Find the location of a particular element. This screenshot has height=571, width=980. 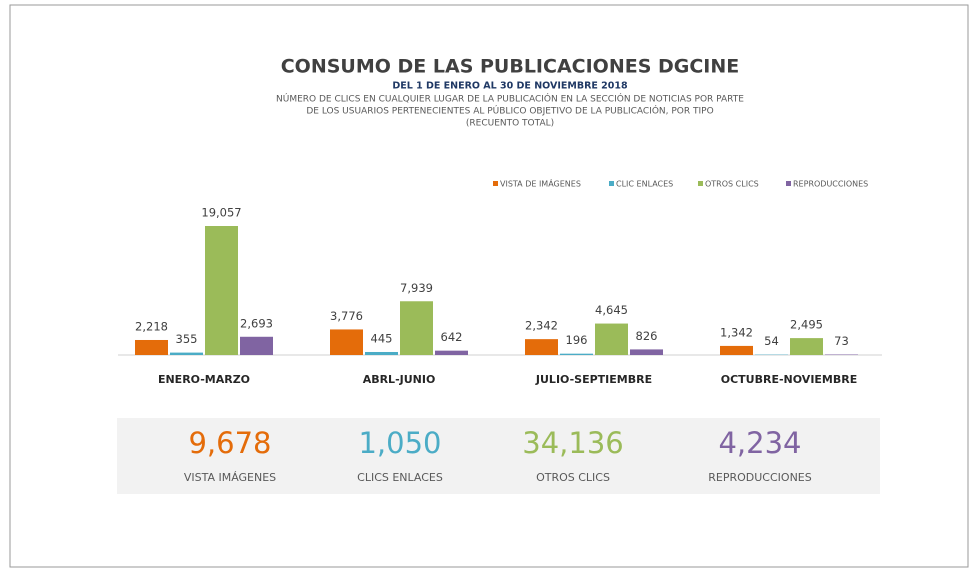

description: (RECUENTO TOTAL) is located at coordinates (510, 124).